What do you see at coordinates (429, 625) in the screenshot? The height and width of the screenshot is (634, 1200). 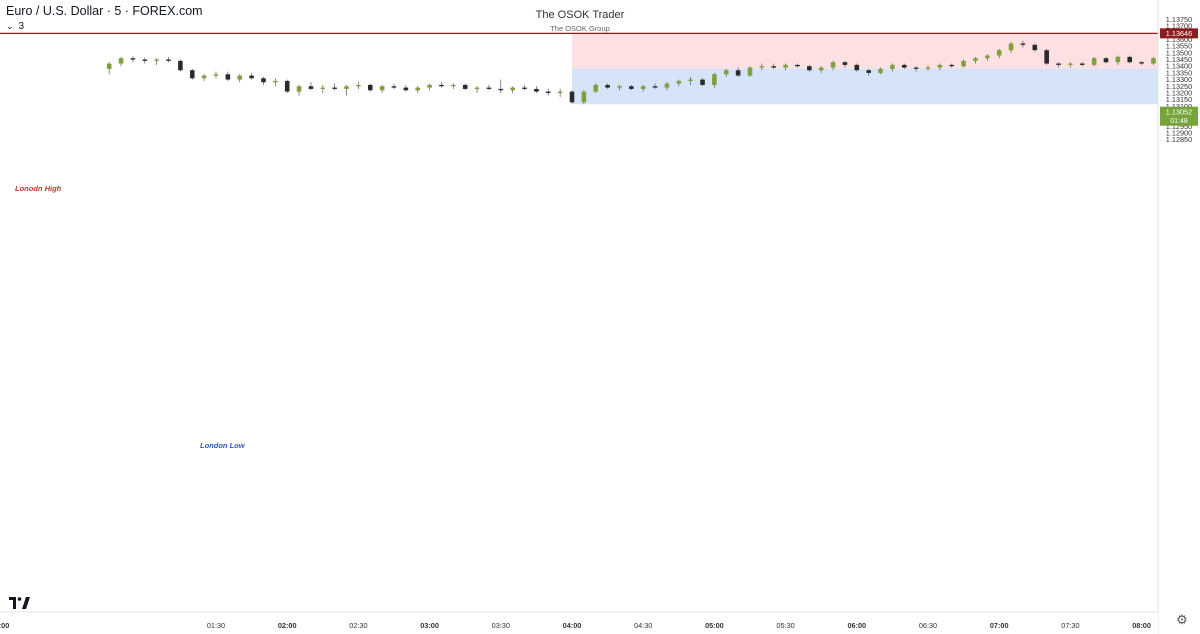 I see `time-tick-label: 03:00` at bounding box center [429, 625].